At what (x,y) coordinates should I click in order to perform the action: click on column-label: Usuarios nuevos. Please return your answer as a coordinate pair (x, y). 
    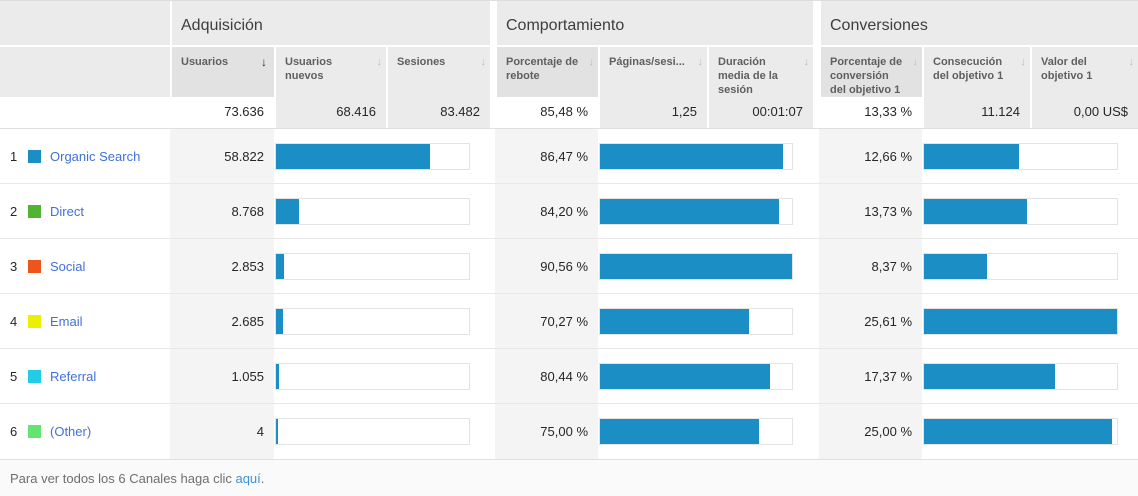
    Looking at the image, I should click on (309, 69).